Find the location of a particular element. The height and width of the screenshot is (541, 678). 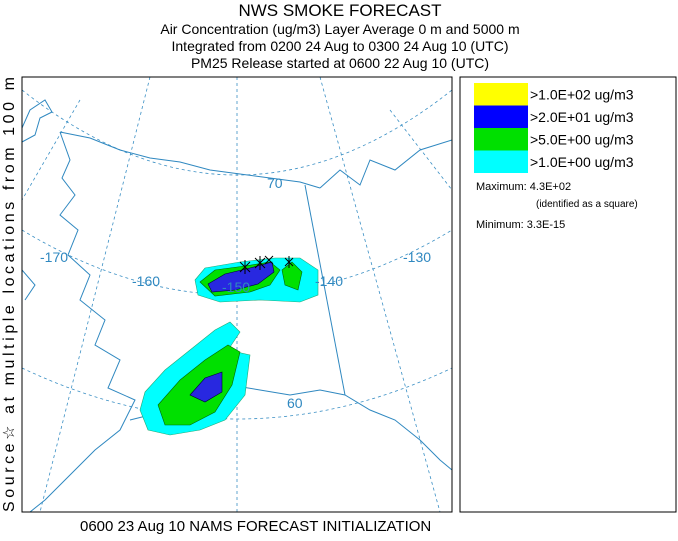

side-label: Source☆ at multiple locations from 100 m is located at coordinates (9, 294).